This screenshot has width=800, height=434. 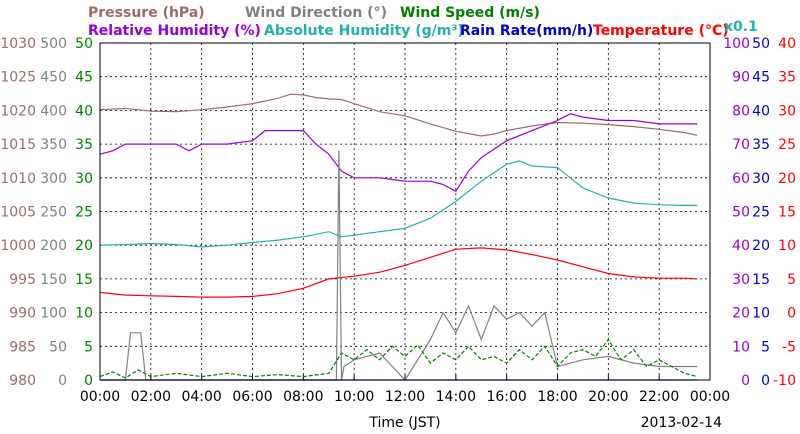 What do you see at coordinates (608, 397) in the screenshot?
I see `x-tick-label: 20:00` at bounding box center [608, 397].